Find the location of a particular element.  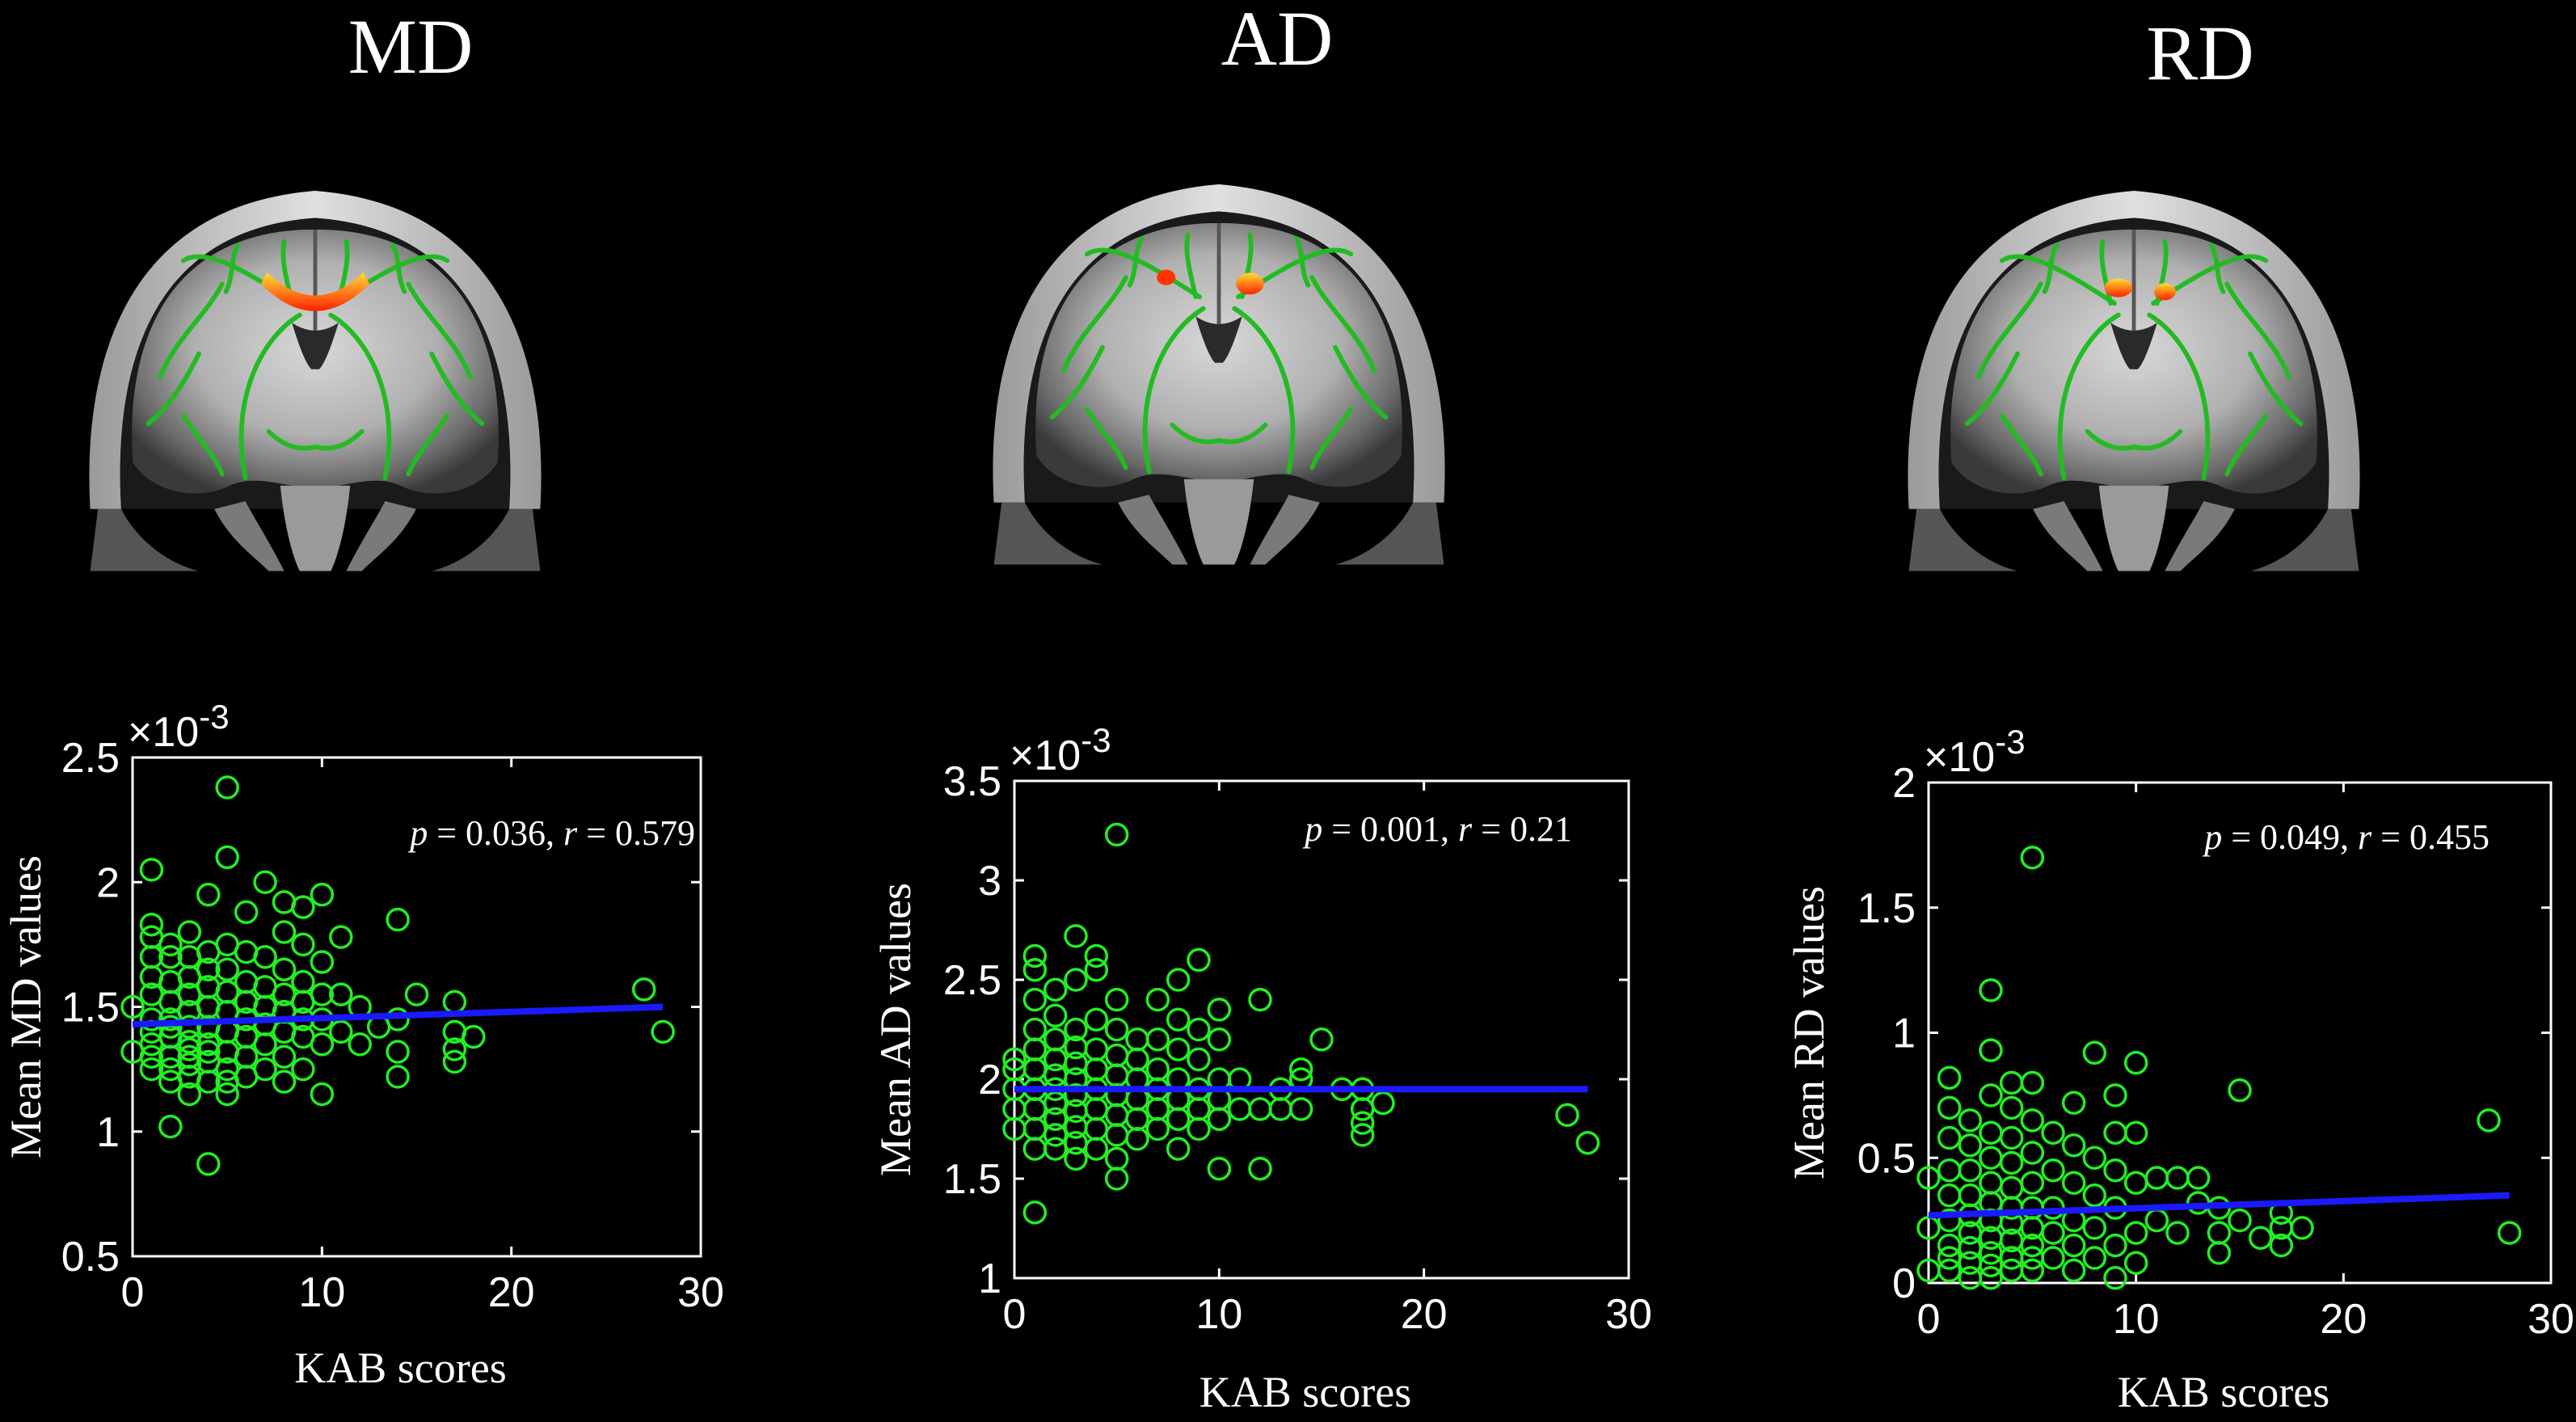

y-tick-label: 1.5 is located at coordinates (1887, 909).